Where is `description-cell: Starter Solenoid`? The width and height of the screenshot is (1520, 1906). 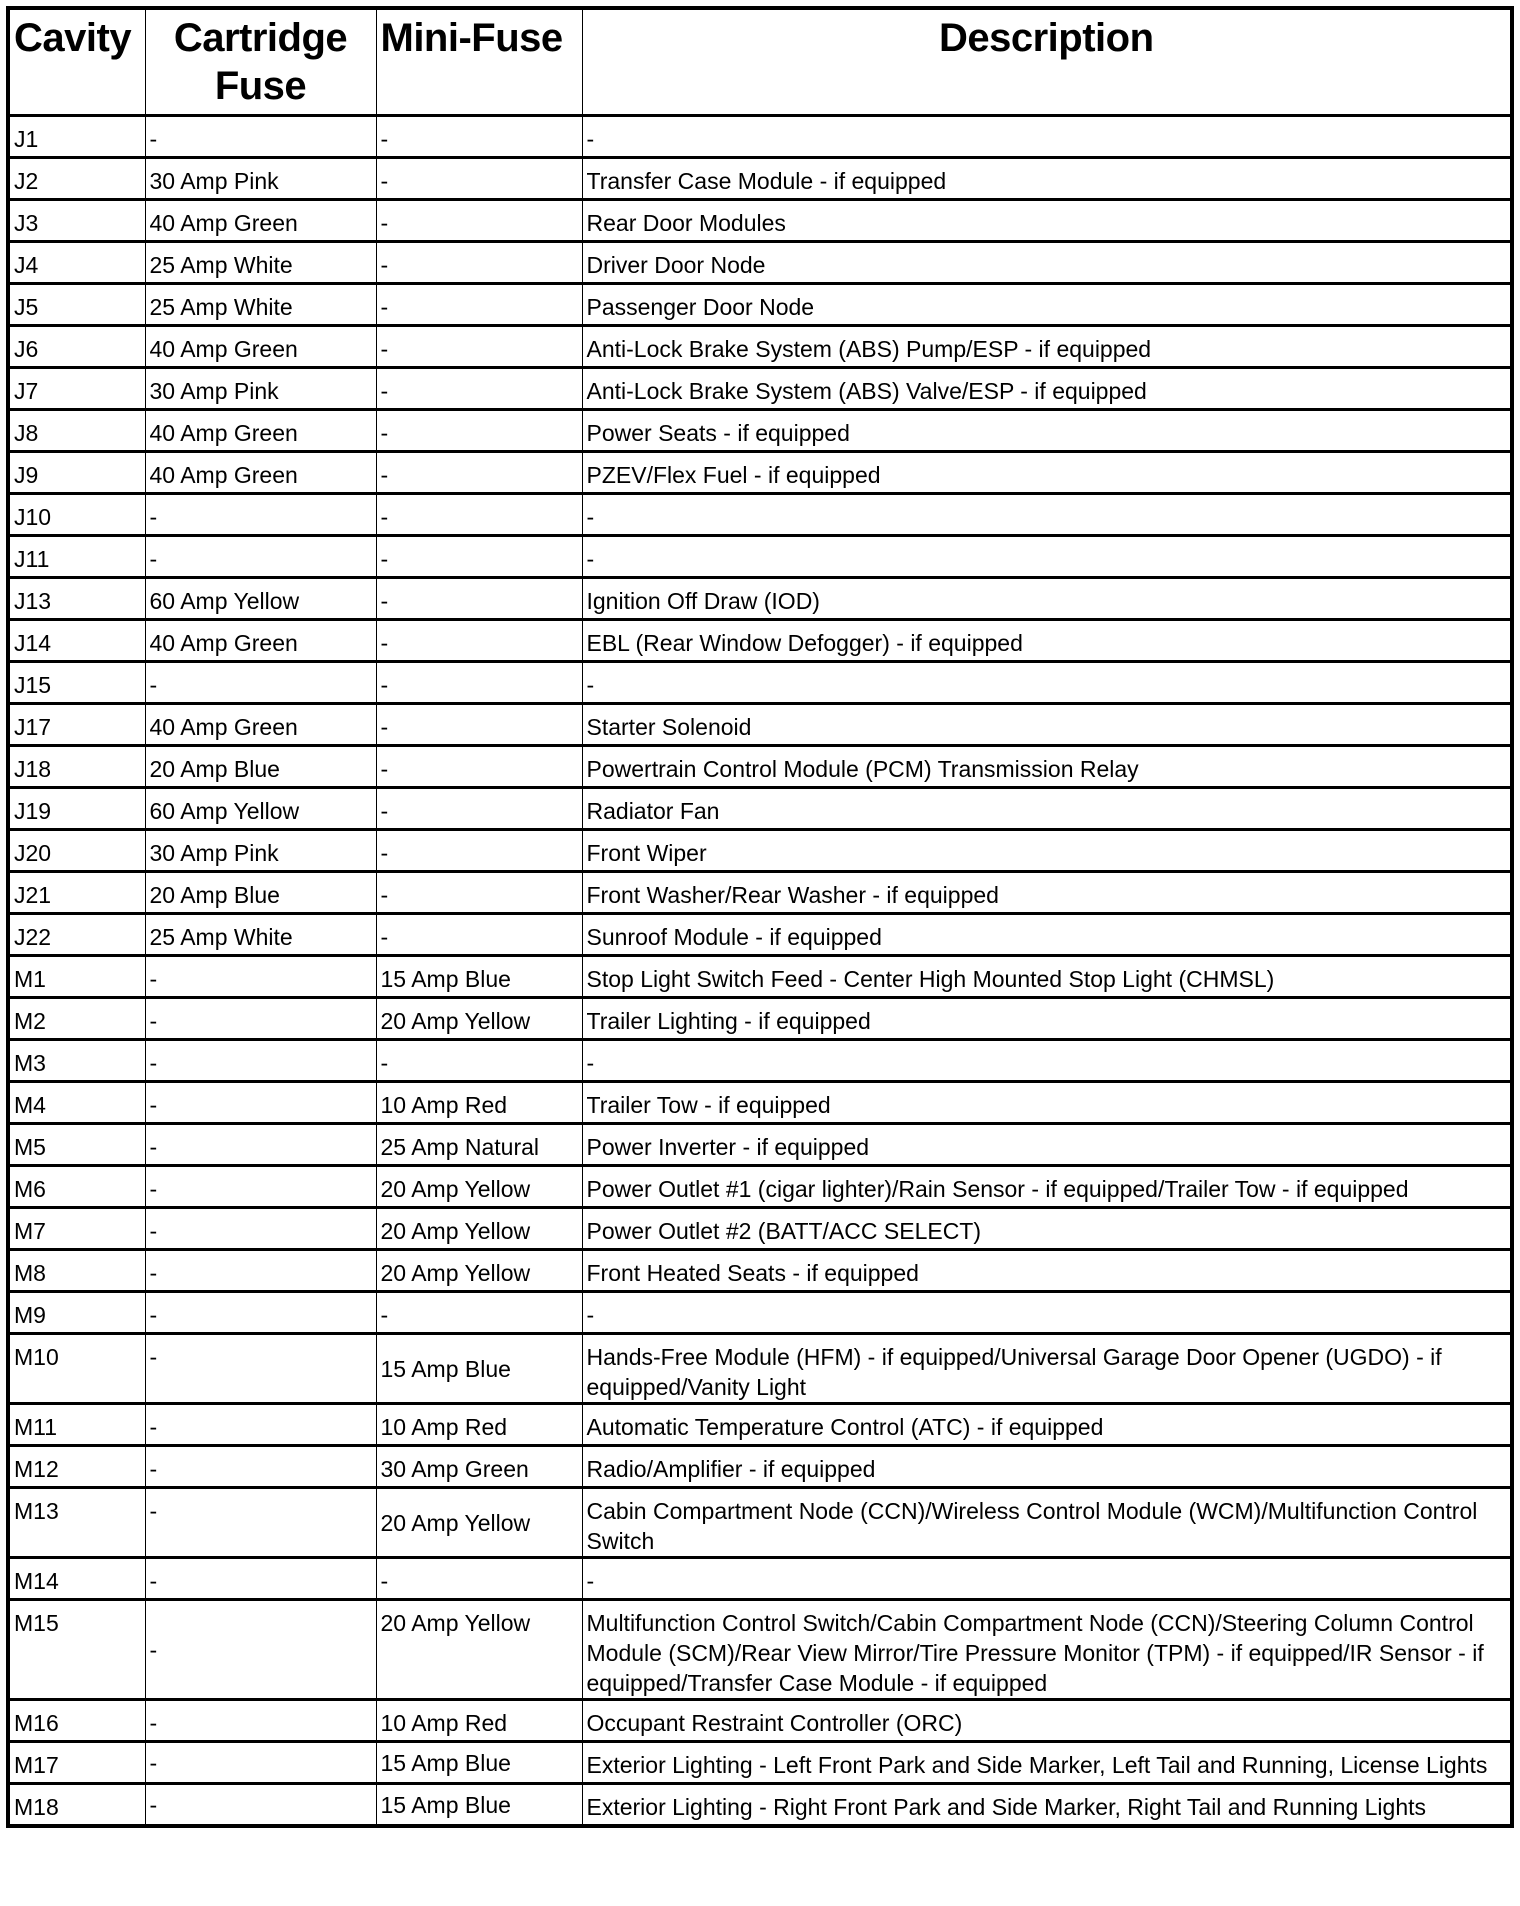
description-cell: Starter Solenoid is located at coordinates (1047, 724).